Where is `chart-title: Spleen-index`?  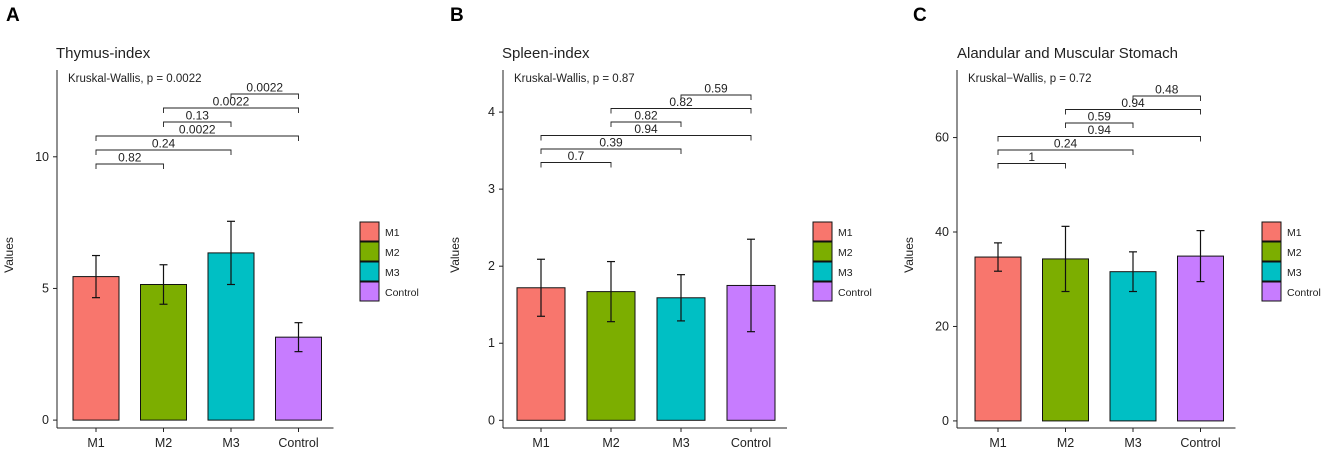
chart-title: Spleen-index is located at coordinates (546, 53).